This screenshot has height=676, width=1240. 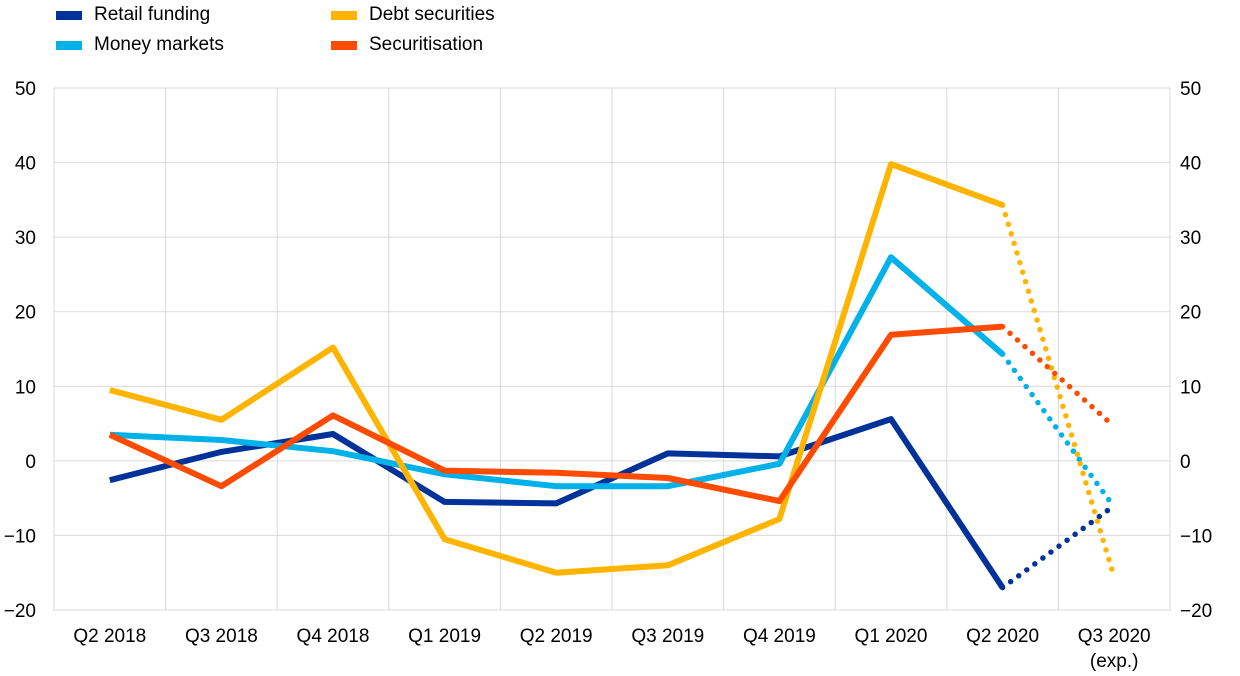 I want to click on legend-swatch-retail-funding, so click(x=69, y=15).